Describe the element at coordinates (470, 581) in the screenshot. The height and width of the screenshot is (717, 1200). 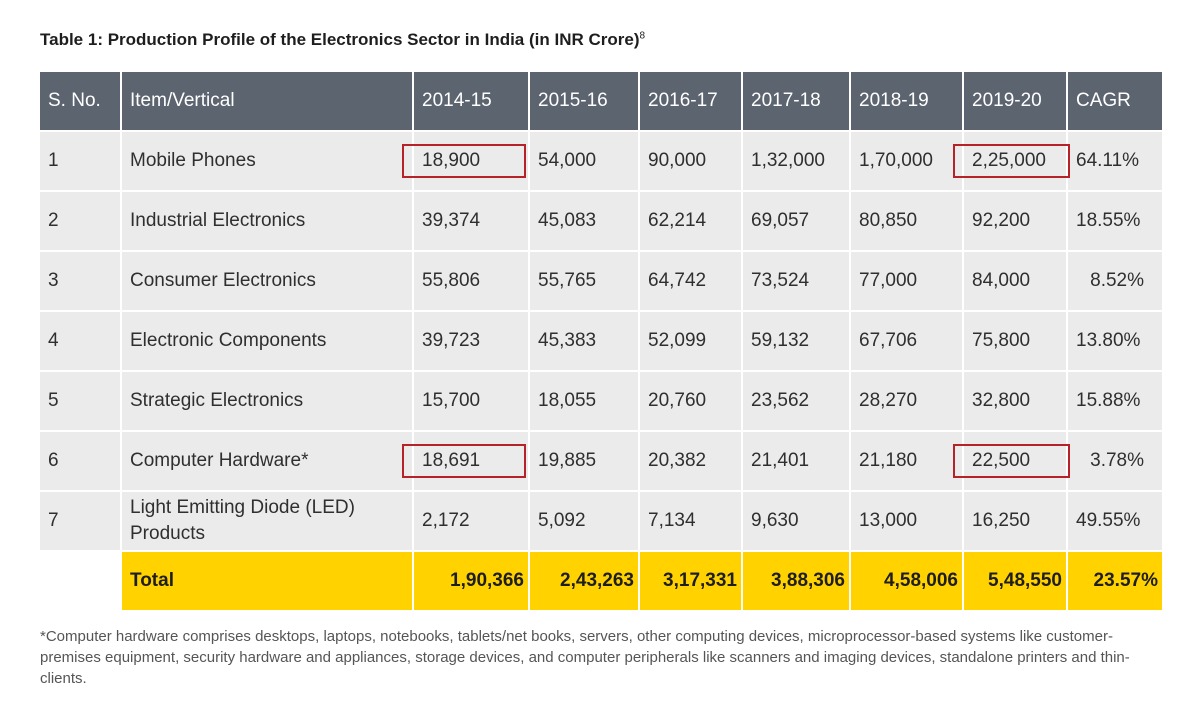
I see `cell-total-value: 1,90,366` at that location.